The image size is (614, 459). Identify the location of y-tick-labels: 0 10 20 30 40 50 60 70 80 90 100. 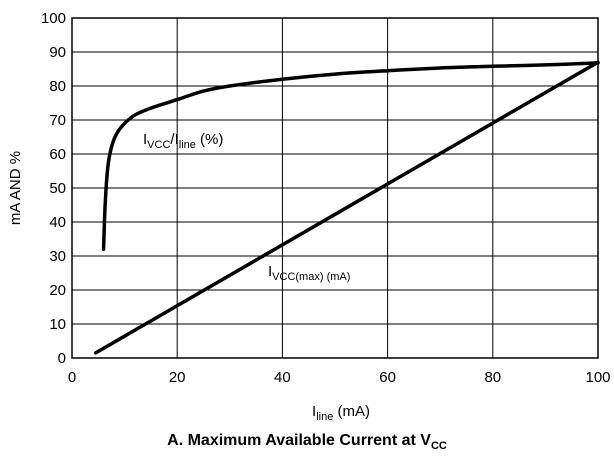
(53, 188).